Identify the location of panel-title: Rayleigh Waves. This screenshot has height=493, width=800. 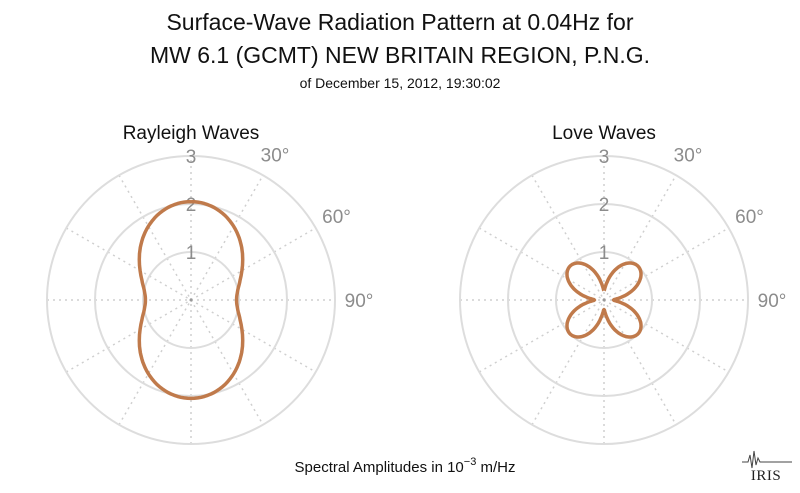
(191, 133).